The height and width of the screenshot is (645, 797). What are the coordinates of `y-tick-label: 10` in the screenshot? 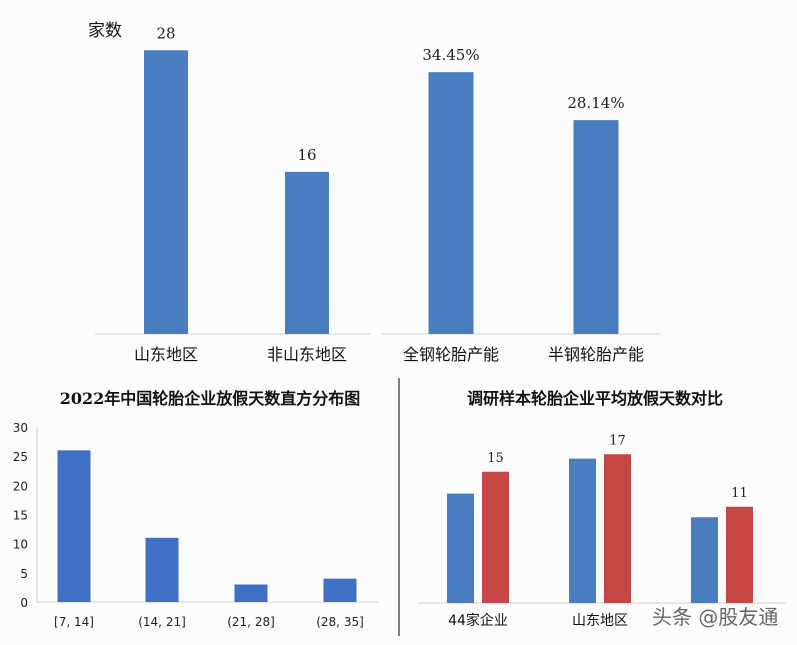 It's located at (20, 545).